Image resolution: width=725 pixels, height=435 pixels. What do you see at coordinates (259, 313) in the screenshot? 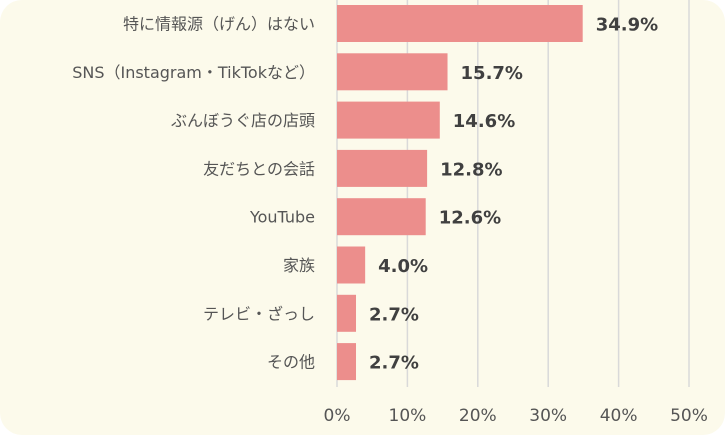
I see `category-label: テレビ・ざっし` at bounding box center [259, 313].